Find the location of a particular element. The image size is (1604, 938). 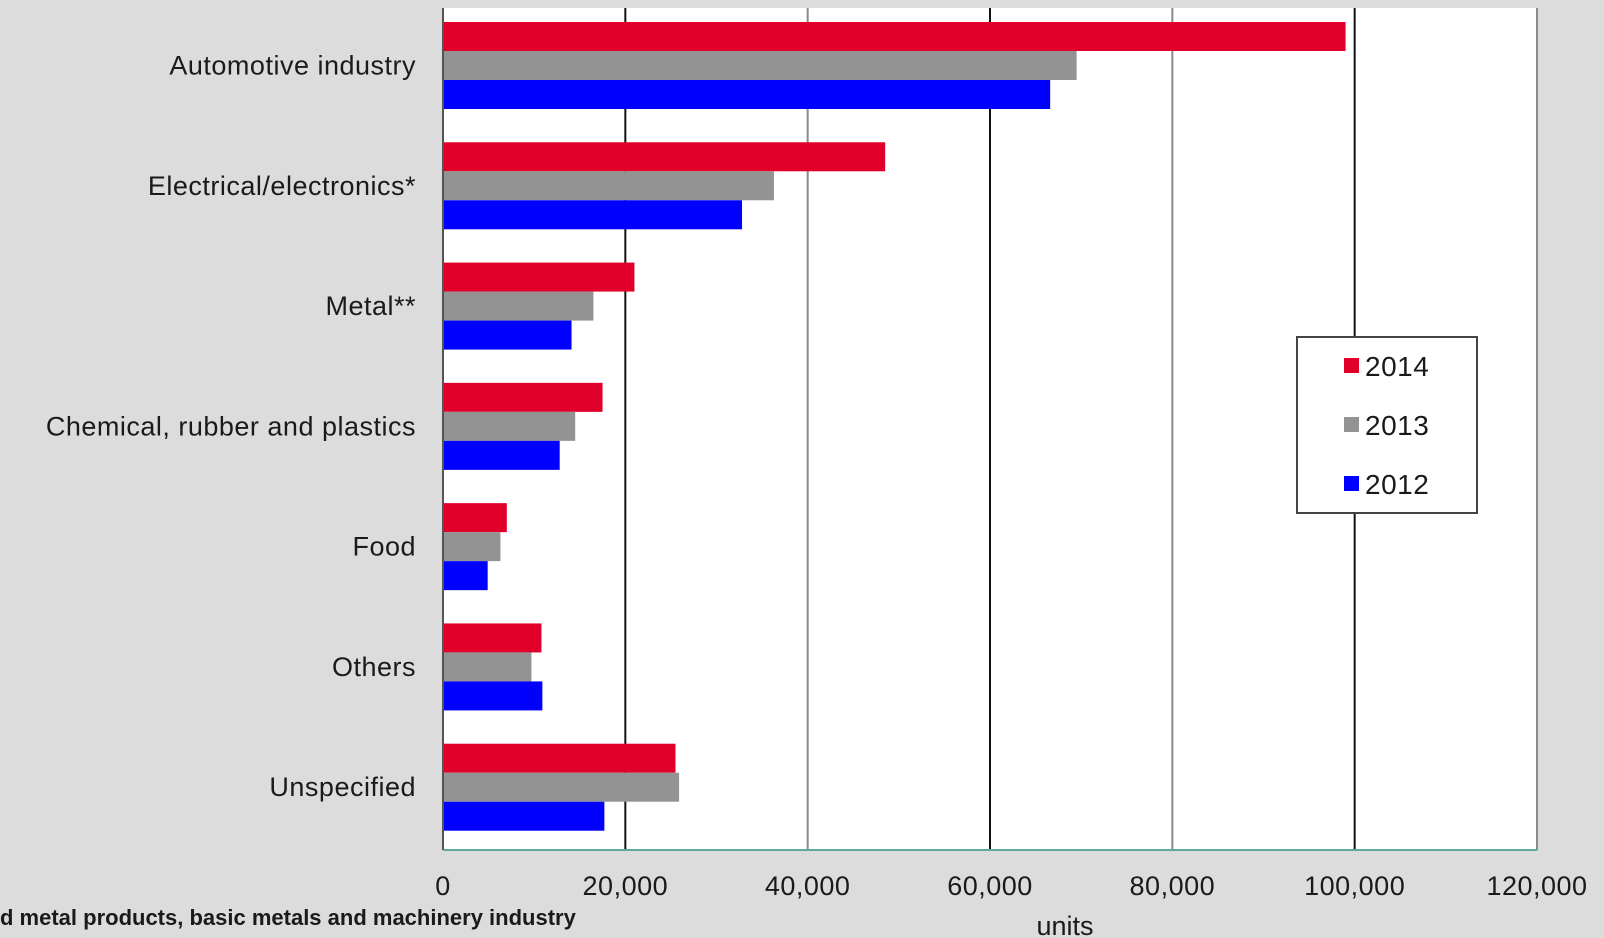

category-label: Others is located at coordinates (374, 667).